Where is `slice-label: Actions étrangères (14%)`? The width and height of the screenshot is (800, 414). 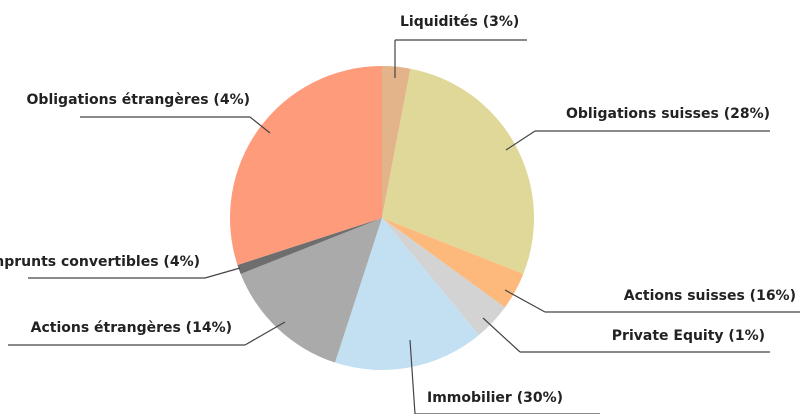 slice-label: Actions étrangères (14%) is located at coordinates (131, 328).